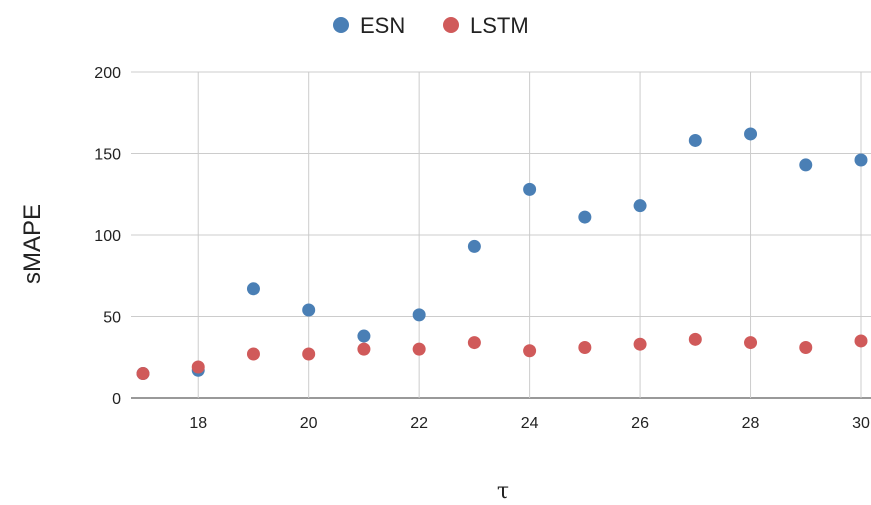  I want to click on y-tick-label: 100, so click(107, 236).